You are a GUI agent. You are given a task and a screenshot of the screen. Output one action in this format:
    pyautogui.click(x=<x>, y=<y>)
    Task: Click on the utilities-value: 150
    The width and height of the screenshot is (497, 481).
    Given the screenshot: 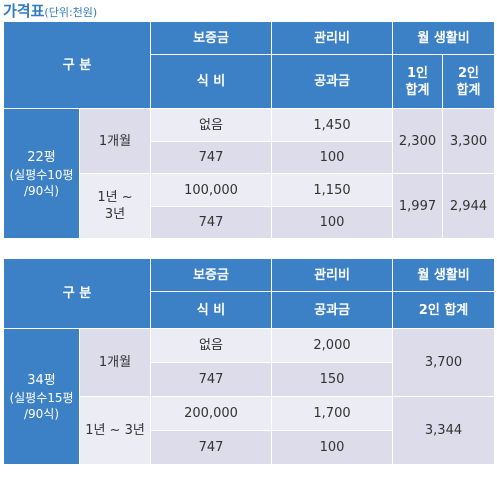 What is the action you would take?
    pyautogui.click(x=332, y=379)
    